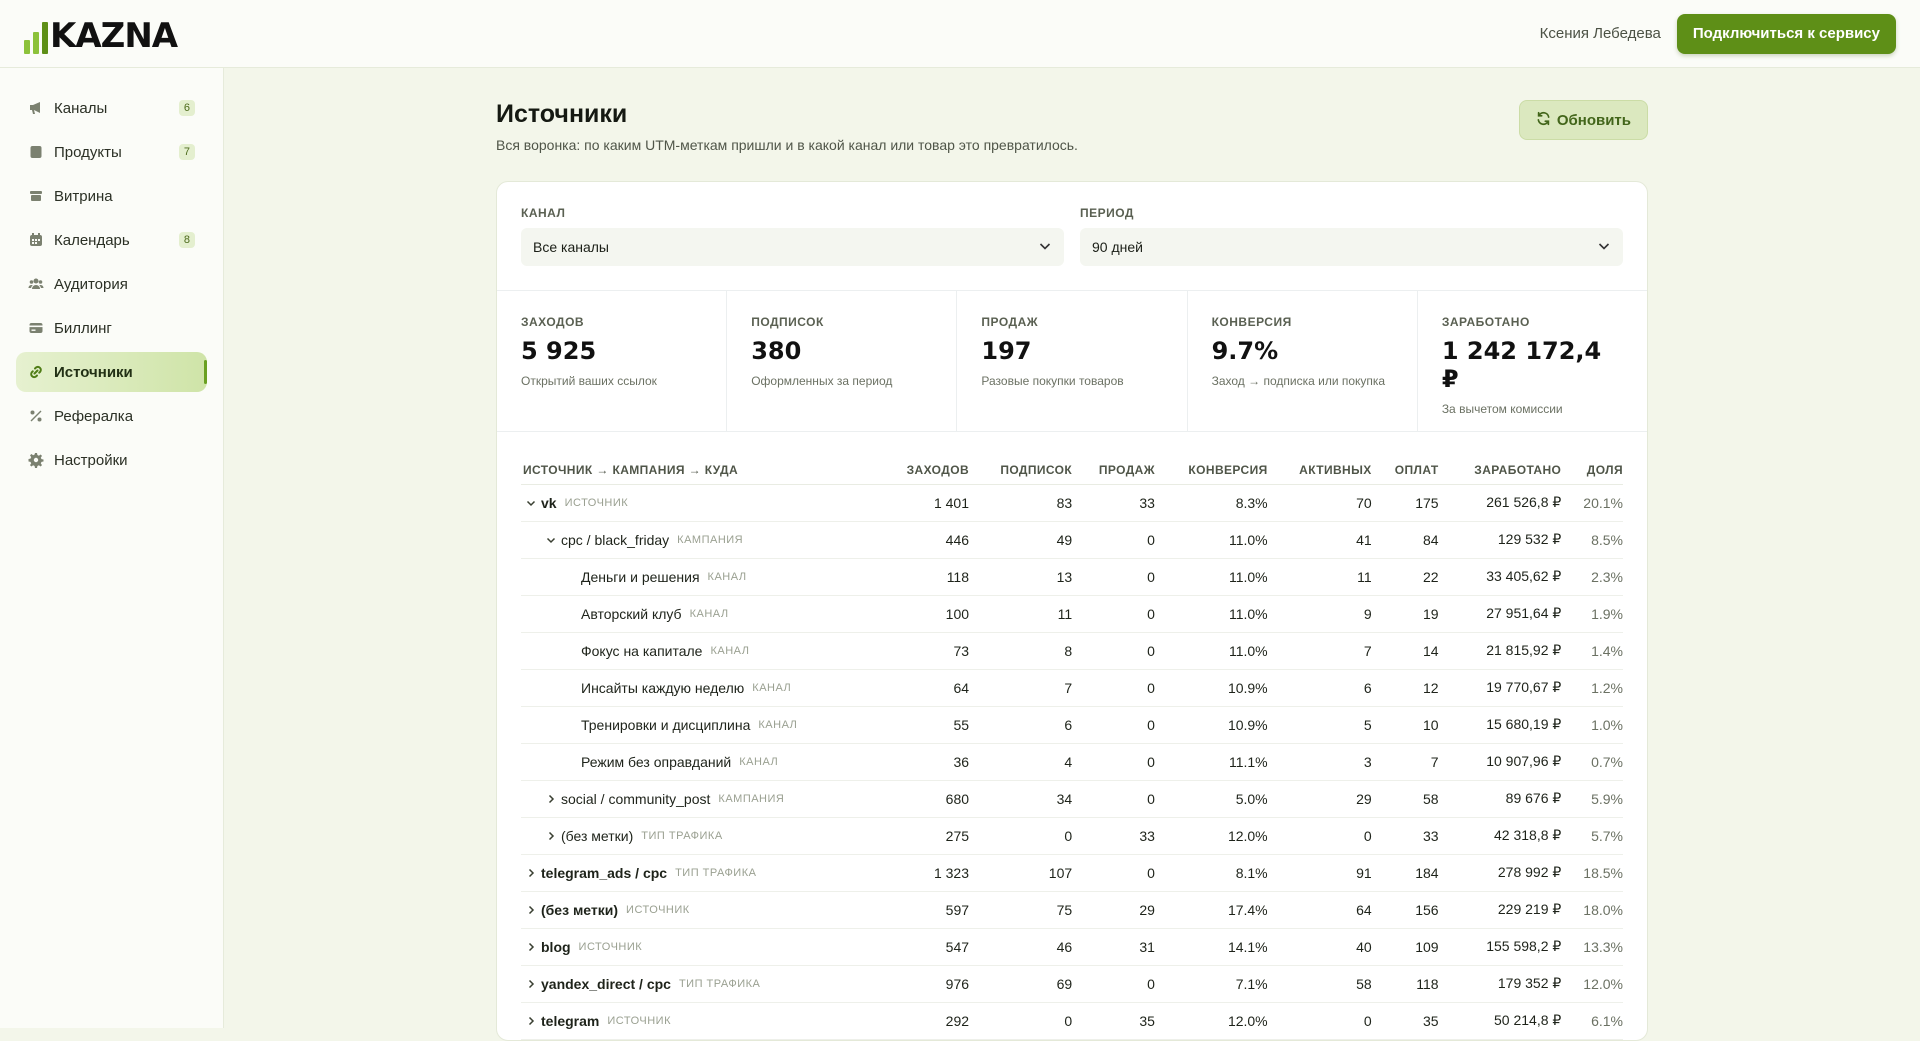 This screenshot has height=1041, width=1920. I want to click on column-header: ДОЛЯ, so click(1592, 470).